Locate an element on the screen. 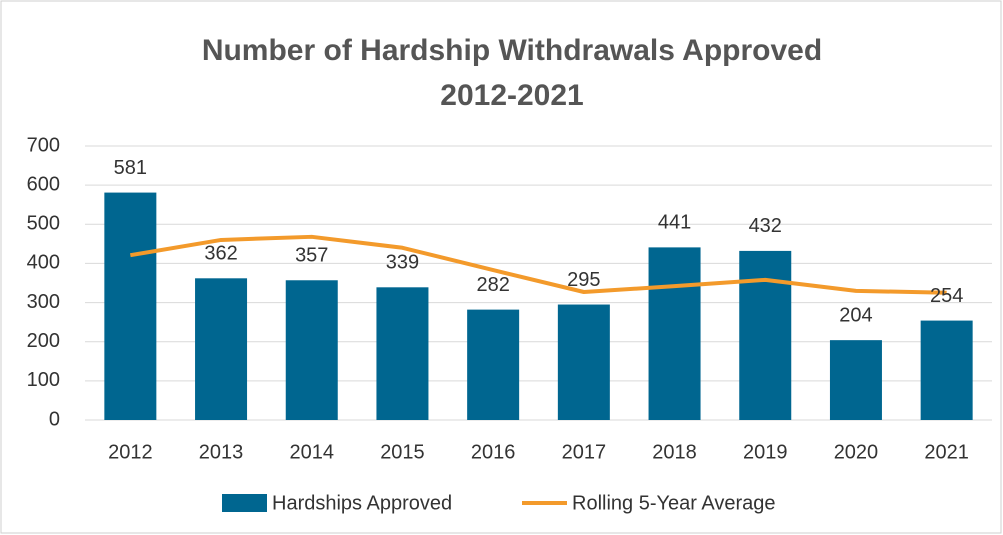  y-tick-label: 100 is located at coordinates (43, 380).